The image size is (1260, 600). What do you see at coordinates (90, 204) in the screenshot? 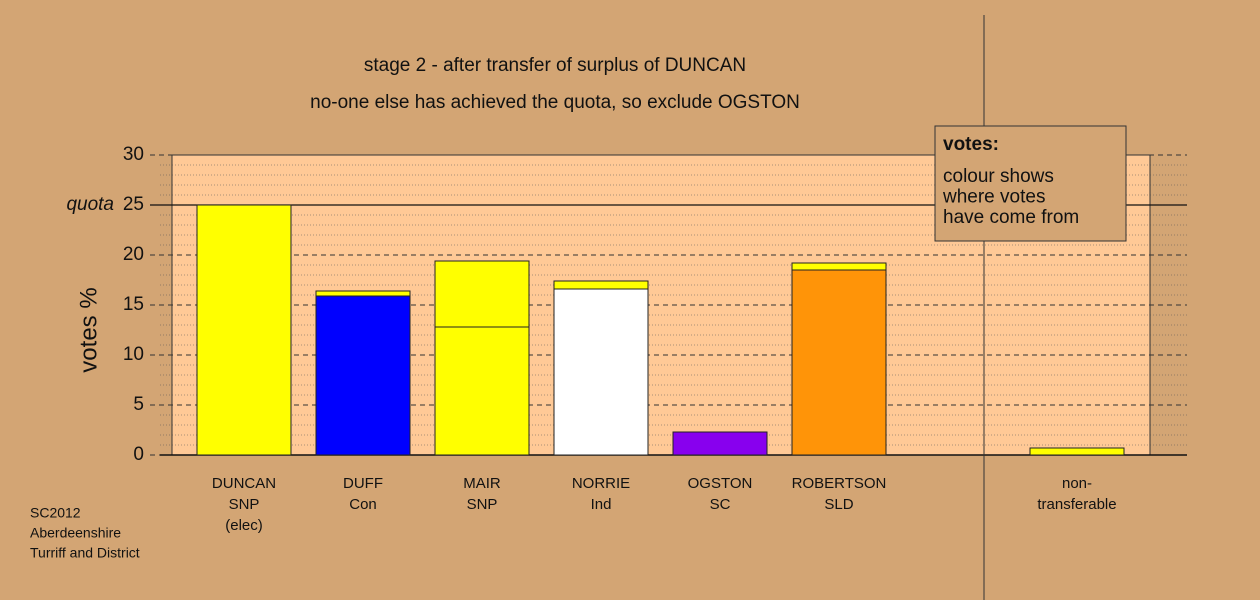
I see `quota-label: quota` at bounding box center [90, 204].